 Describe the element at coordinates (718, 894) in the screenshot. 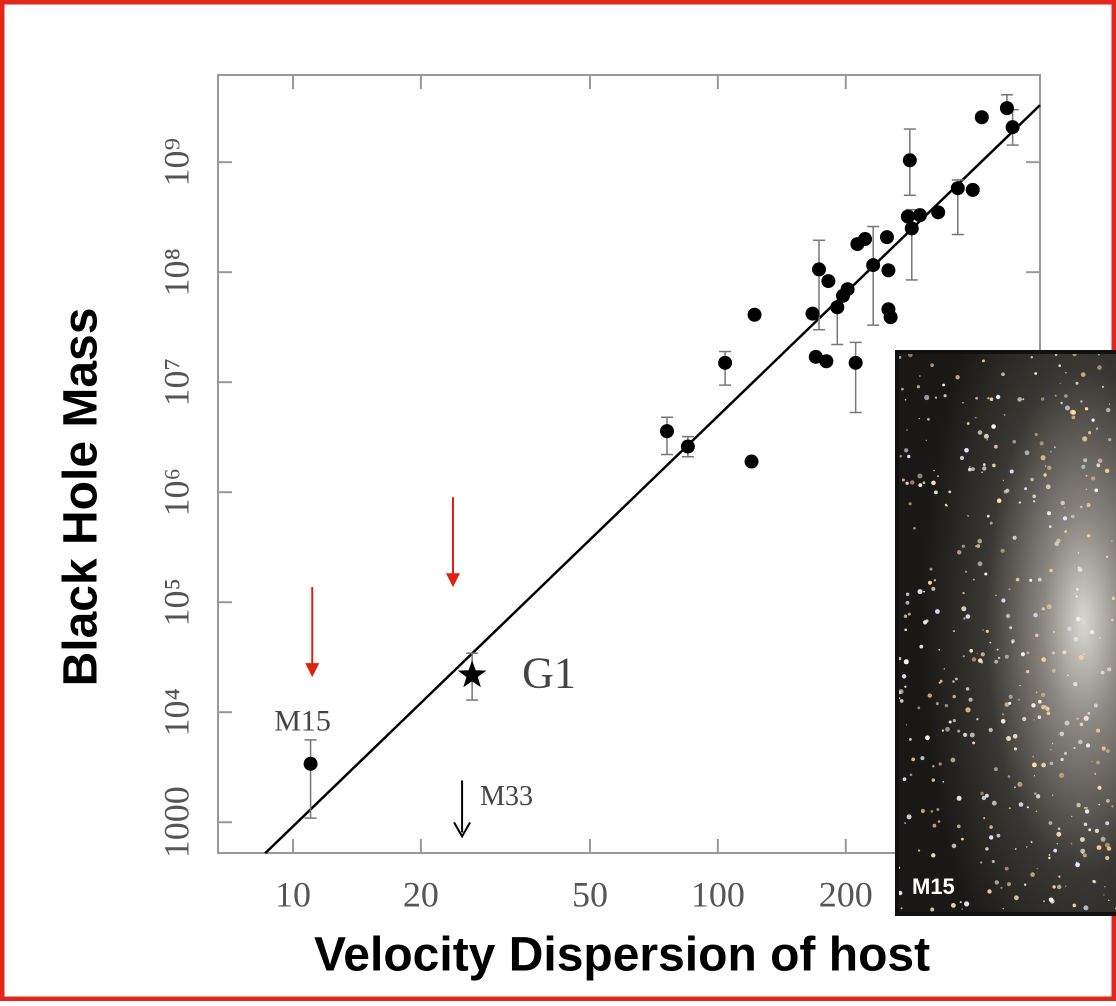

I see `x-tick-label: 100` at that location.